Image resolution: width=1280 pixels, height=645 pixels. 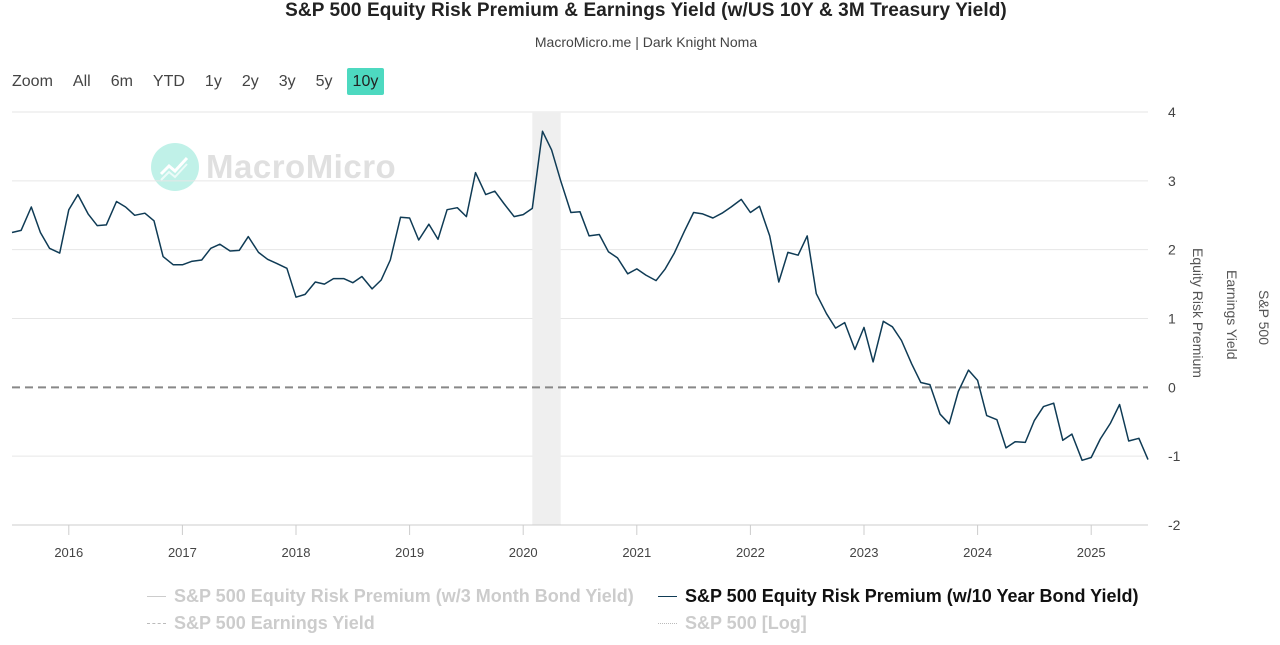 I want to click on zoom-button-all: All, so click(x=81, y=81).